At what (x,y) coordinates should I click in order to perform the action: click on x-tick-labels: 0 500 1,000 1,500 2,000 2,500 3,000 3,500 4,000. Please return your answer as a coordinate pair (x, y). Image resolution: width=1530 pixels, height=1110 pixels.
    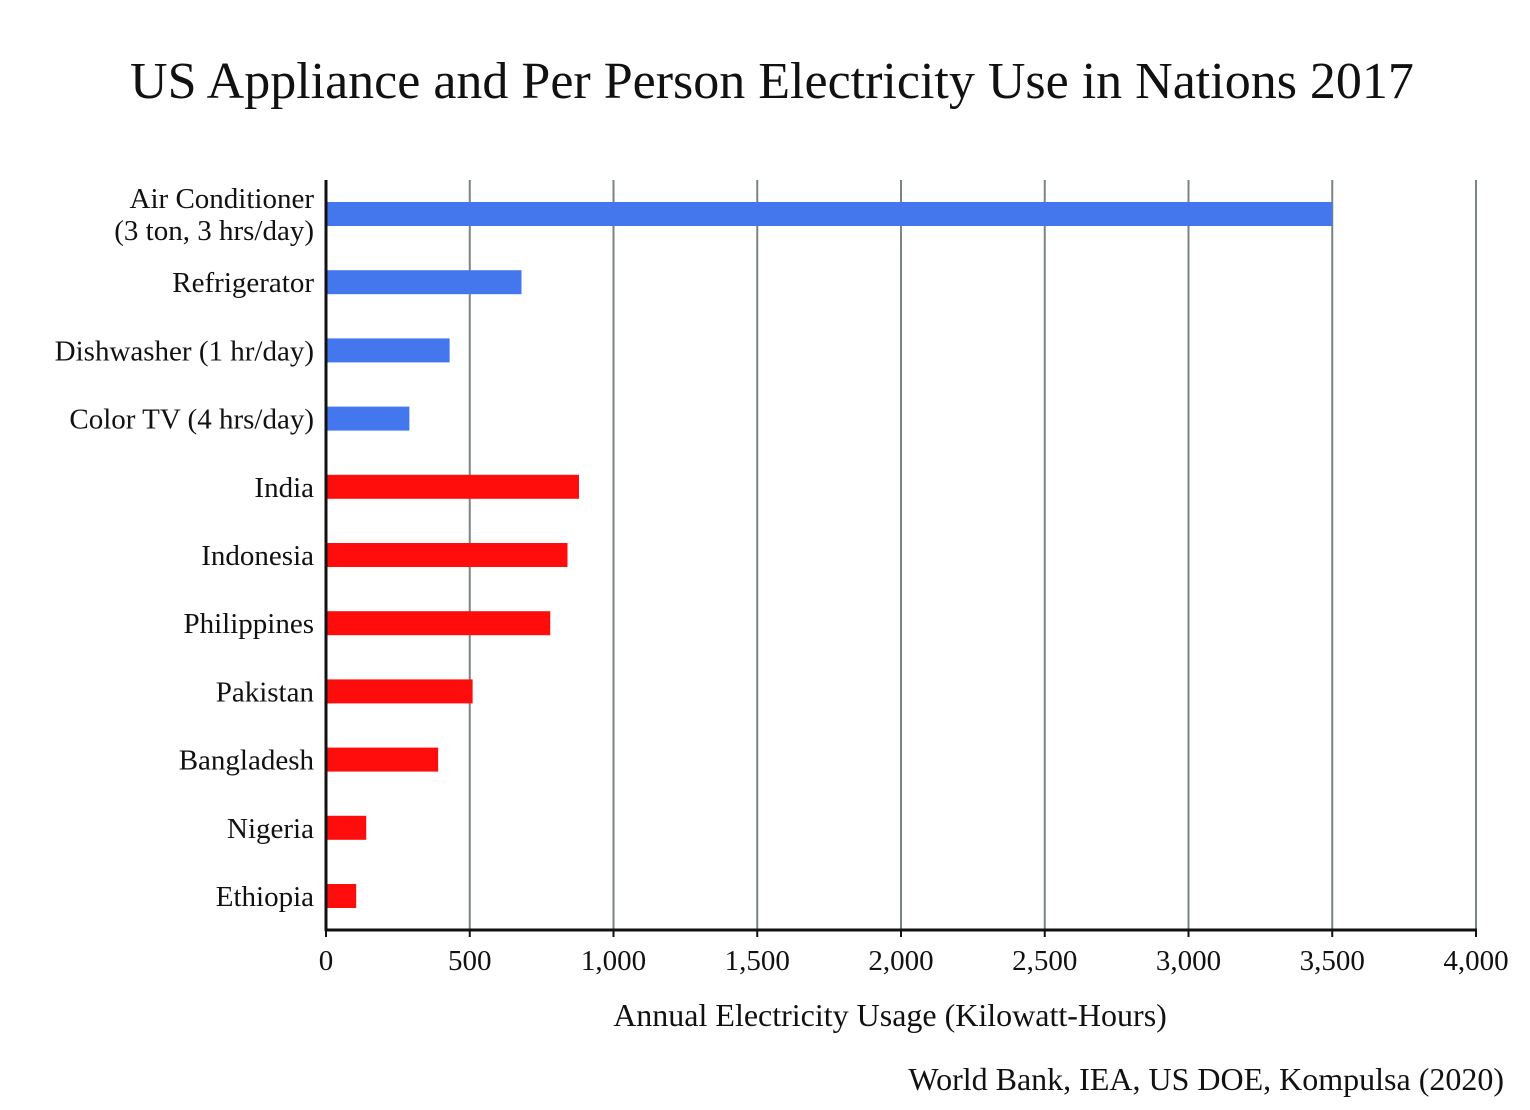
    Looking at the image, I should click on (914, 961).